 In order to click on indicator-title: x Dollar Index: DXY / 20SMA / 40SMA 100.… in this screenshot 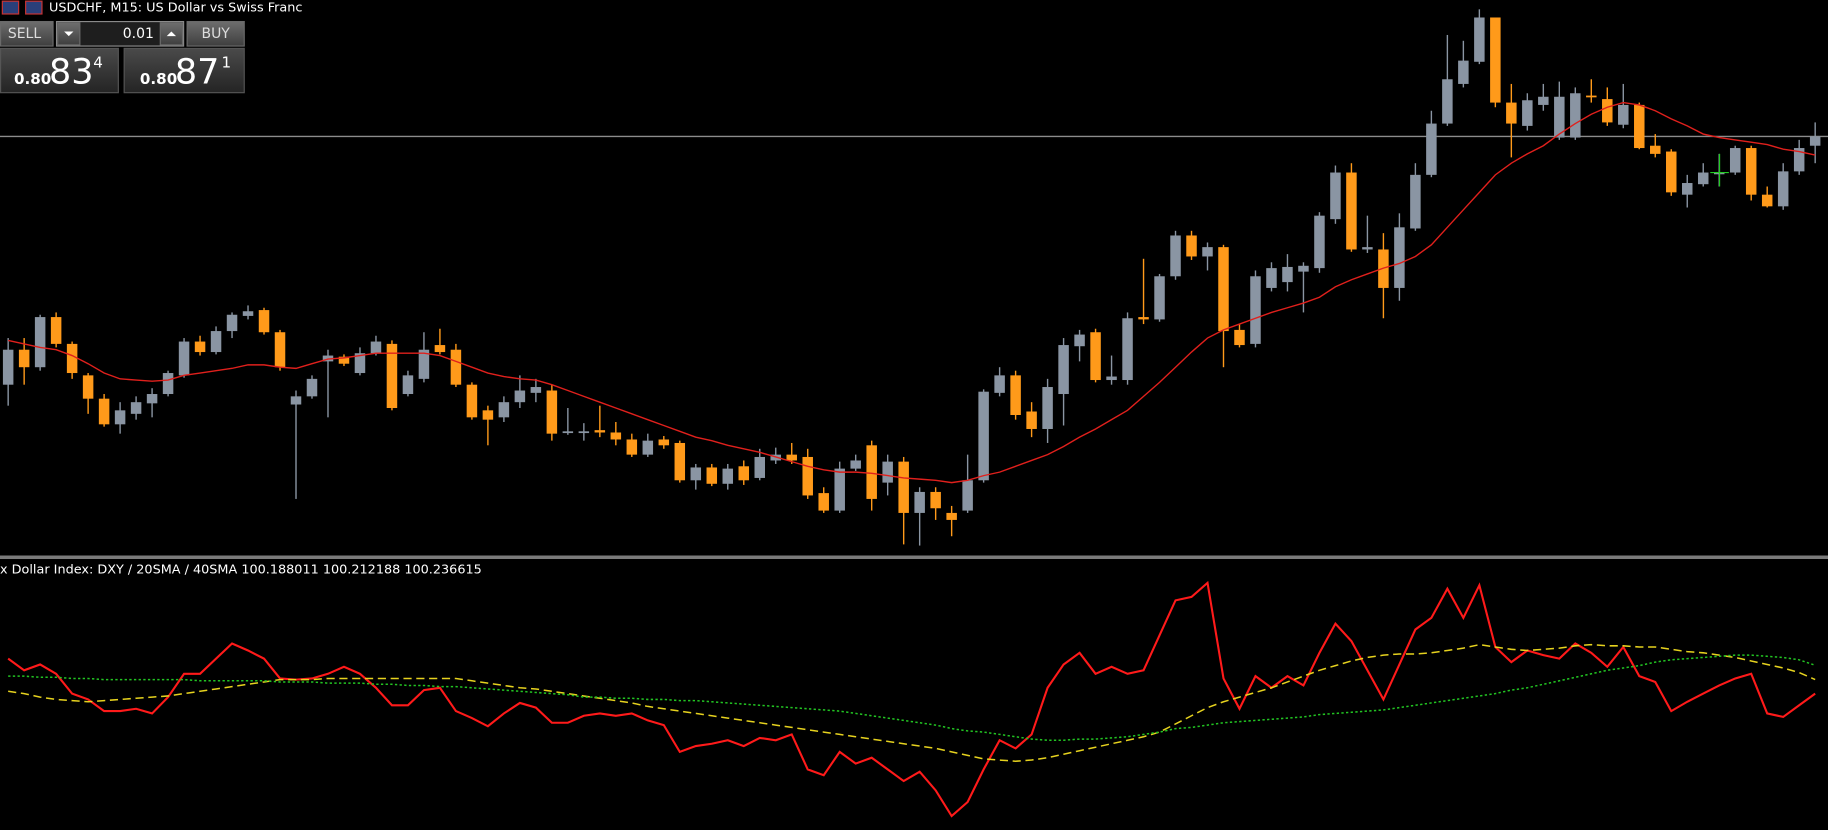, I will do `click(241, 570)`.